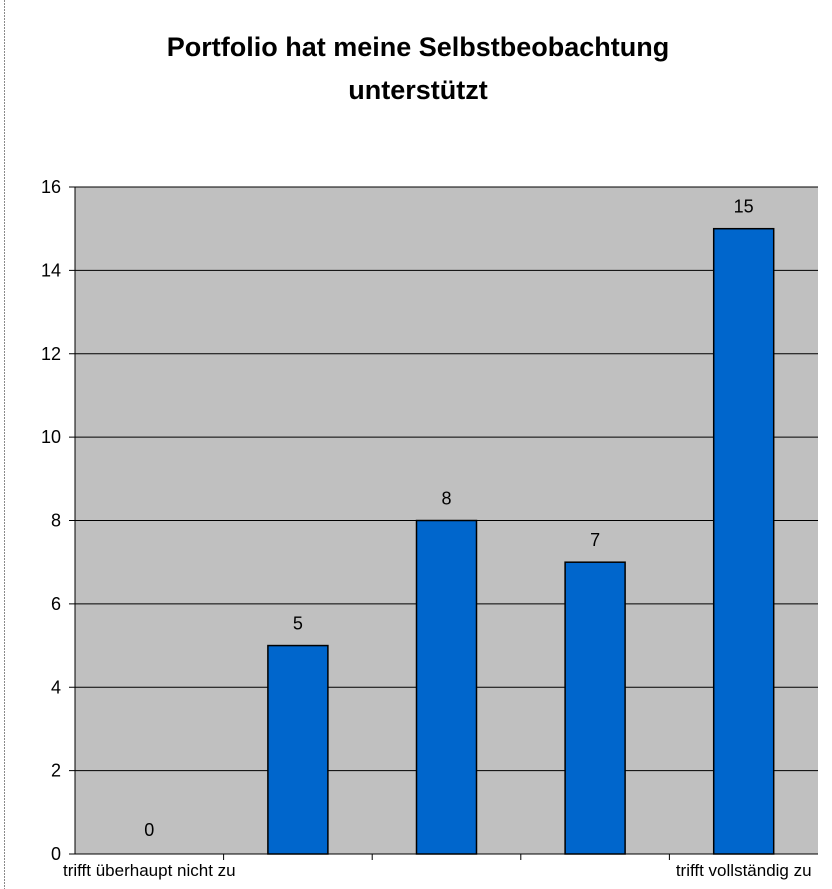  Describe the element at coordinates (51, 354) in the screenshot. I see `y-tick-label: 12` at that location.